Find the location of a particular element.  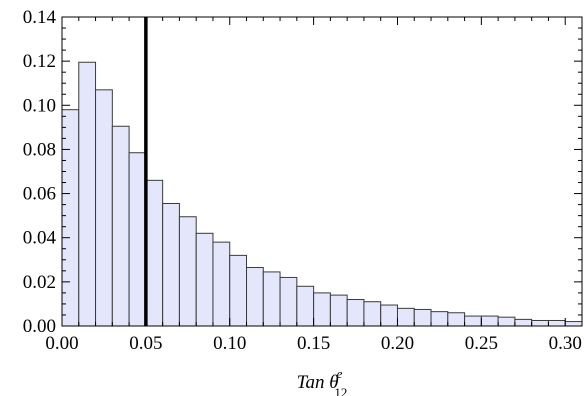

x-tick-label: 0.00 is located at coordinates (61, 343).